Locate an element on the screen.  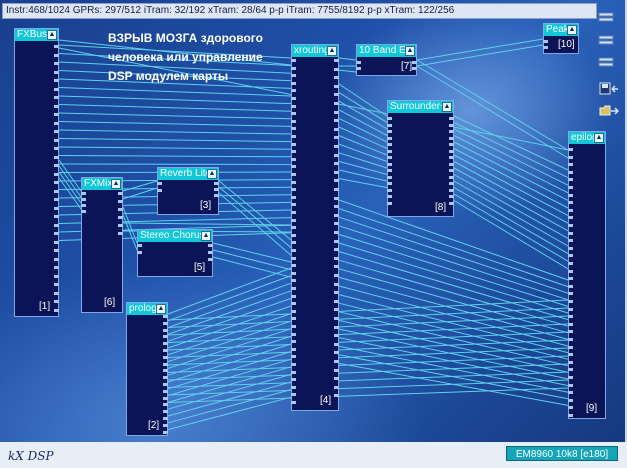
module-title: Surrounder+ is located at coordinates (420, 107).